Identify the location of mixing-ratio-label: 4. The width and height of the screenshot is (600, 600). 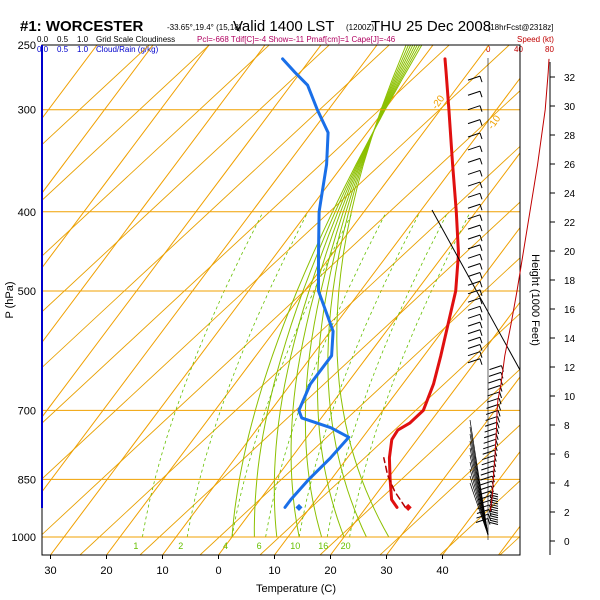
(225, 546).